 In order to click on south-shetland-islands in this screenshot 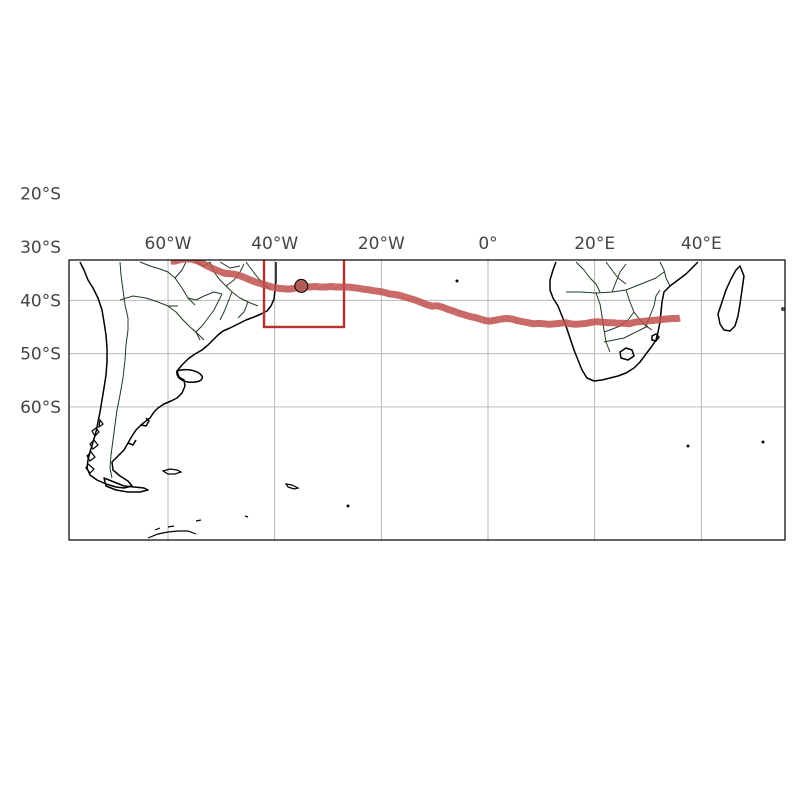, I will do `click(198, 527)`.